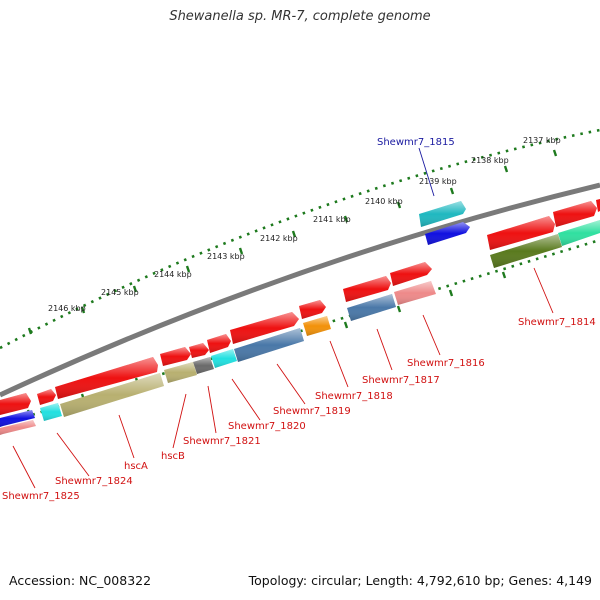 This screenshot has width=600, height=600. What do you see at coordinates (416, 142) in the screenshot?
I see `gene-label-1815: Shewmr7_1815` at bounding box center [416, 142].